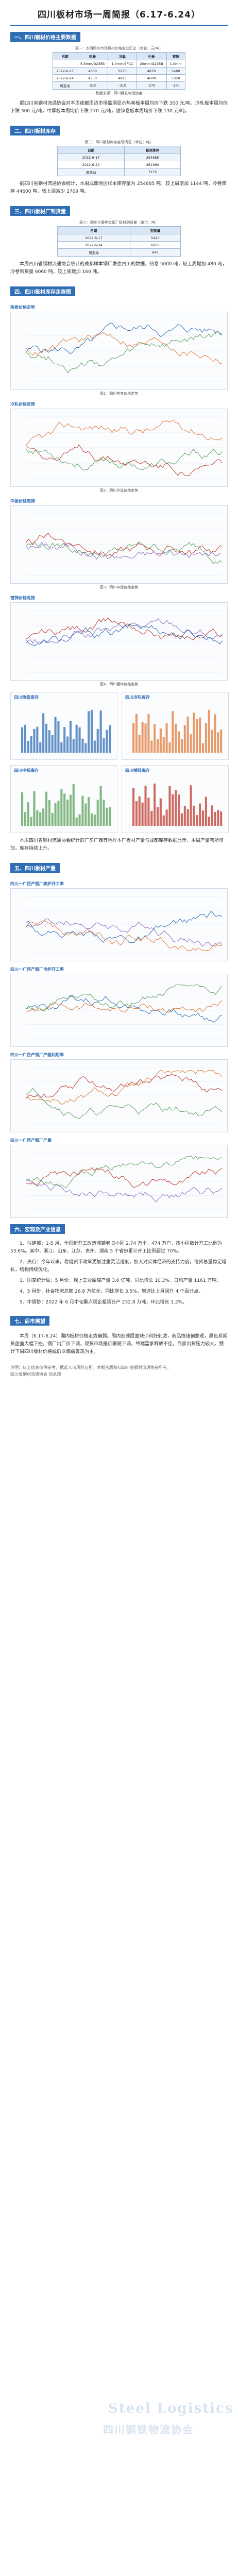 This screenshot has height=2576, width=238. What do you see at coordinates (175, 71) in the screenshot?
I see `price-table-cell: 5480` at bounding box center [175, 71].